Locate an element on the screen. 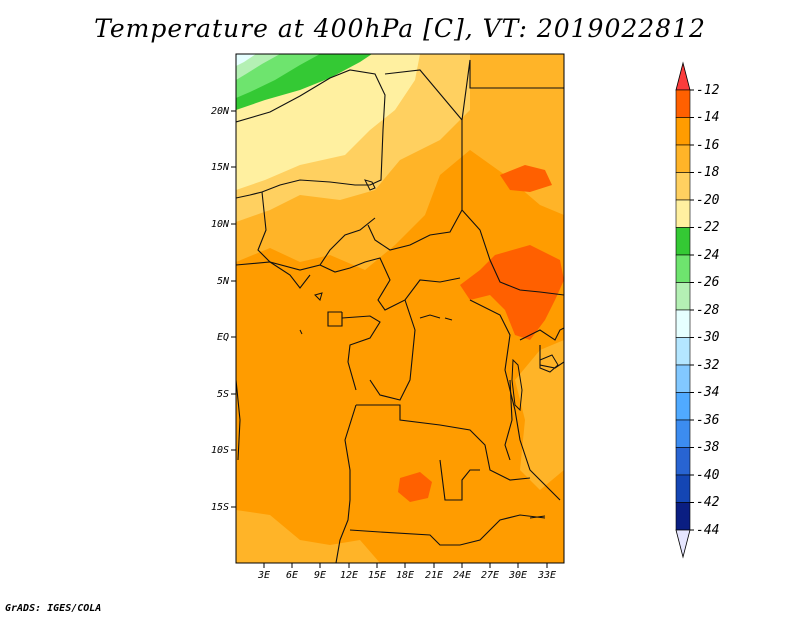 This screenshot has height=618, width=800. colorbar-label-m42: -42 is located at coordinates (708, 502).